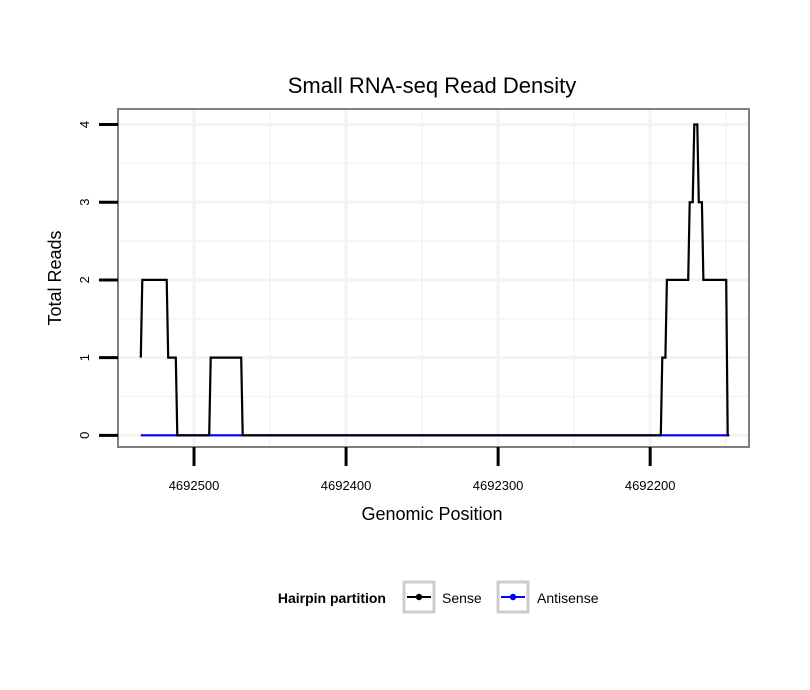  What do you see at coordinates (84, 202) in the screenshot?
I see `y-tick-label: 3` at bounding box center [84, 202].